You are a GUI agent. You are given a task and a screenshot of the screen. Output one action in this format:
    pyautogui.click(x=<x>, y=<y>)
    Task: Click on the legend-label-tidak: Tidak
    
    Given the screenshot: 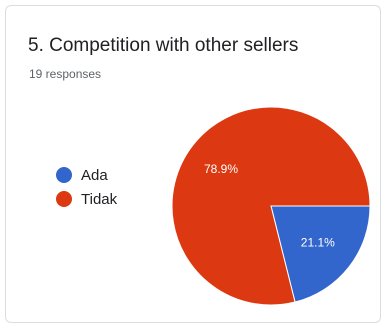 What is the action you would take?
    pyautogui.click(x=99, y=199)
    